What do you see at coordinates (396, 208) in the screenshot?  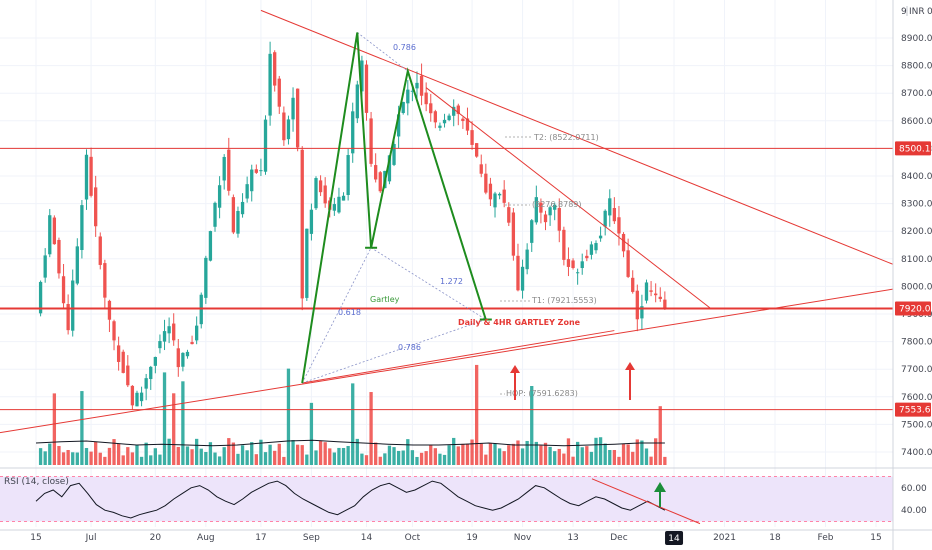 I see `gartley-pattern` at bounding box center [396, 208].